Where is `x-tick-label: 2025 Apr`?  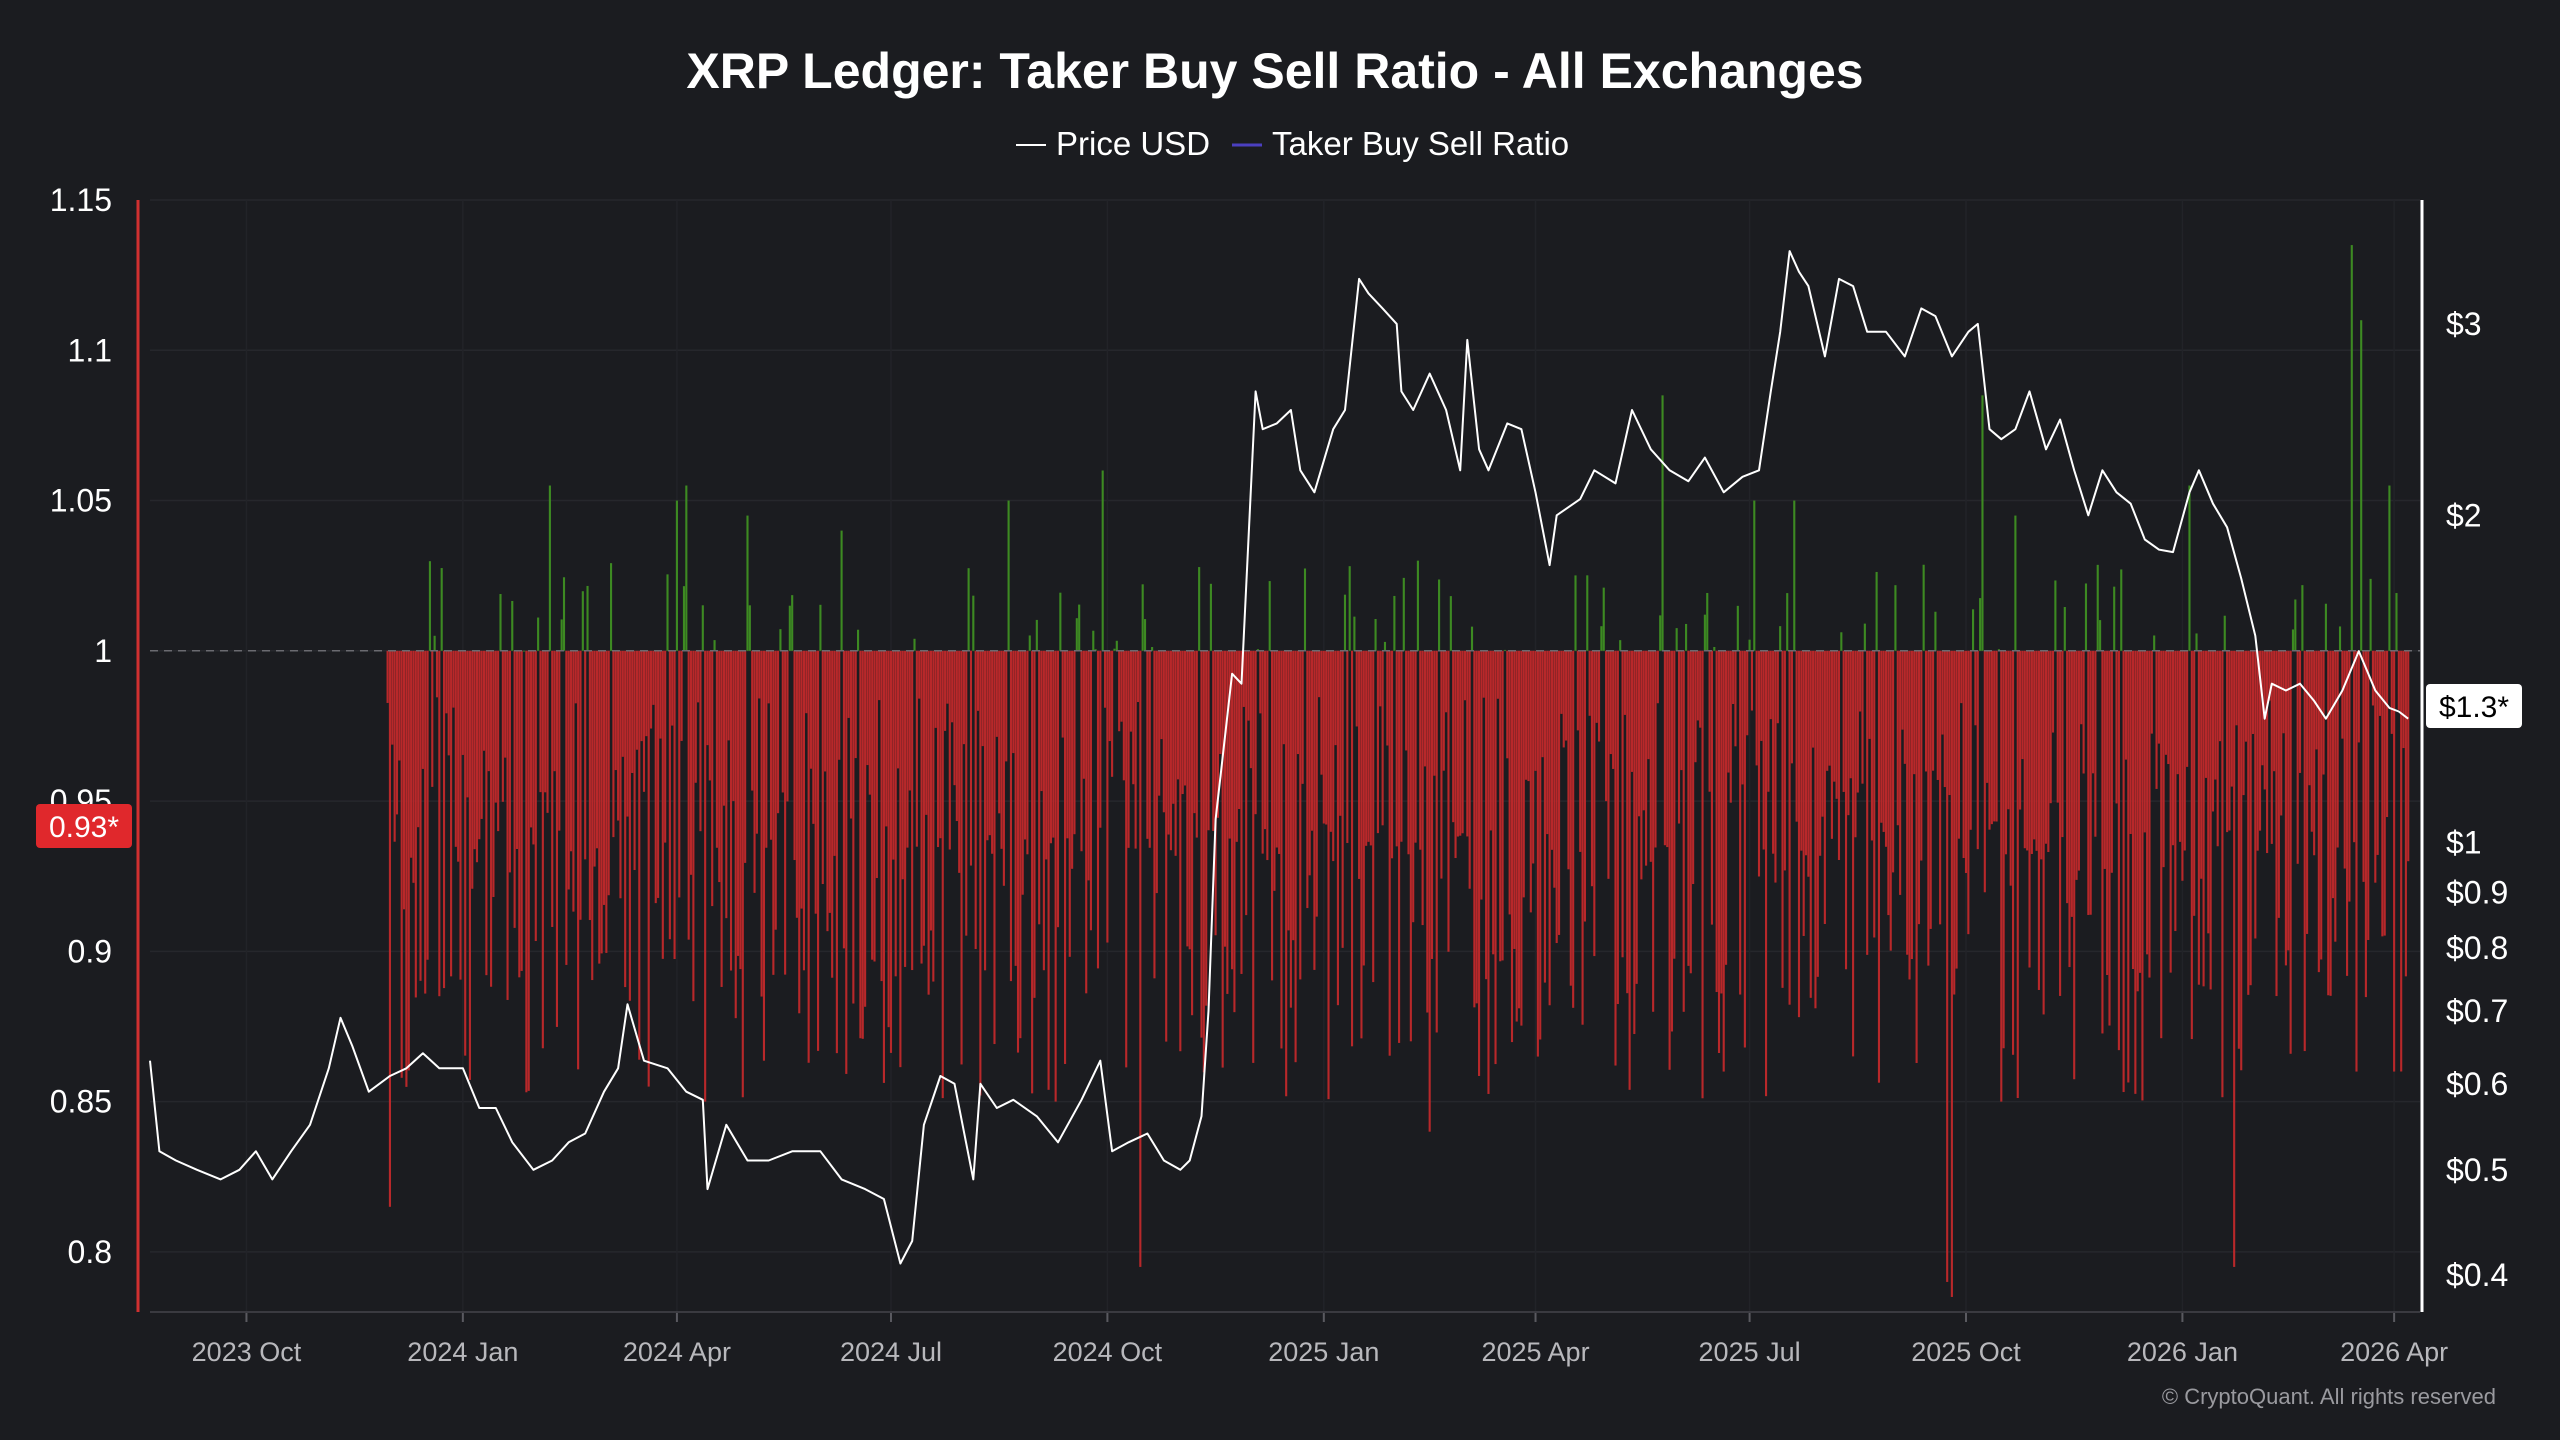 x-tick-label: 2025 Apr is located at coordinates (1535, 1352).